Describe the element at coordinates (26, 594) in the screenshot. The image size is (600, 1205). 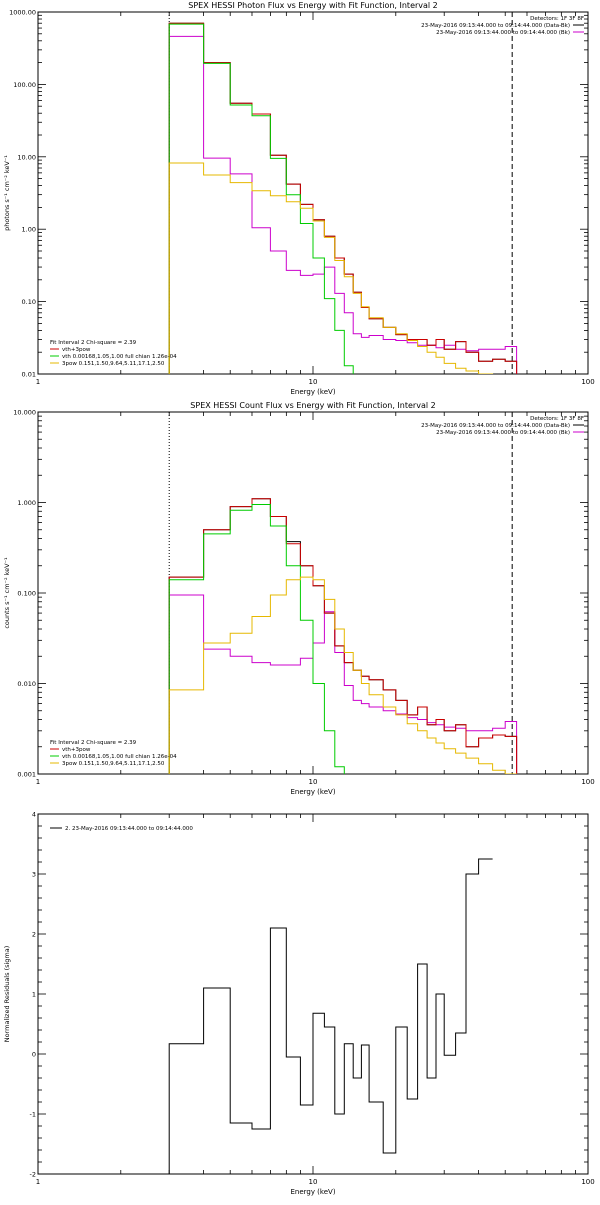
I see `y-tick-label: 0.100` at that location.